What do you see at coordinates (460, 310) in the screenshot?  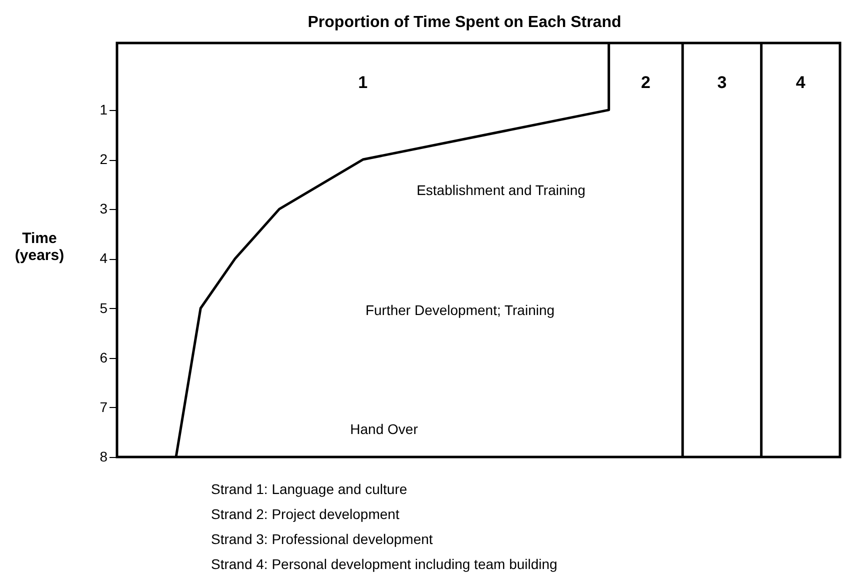 I see `annotation: Further Development; Training` at bounding box center [460, 310].